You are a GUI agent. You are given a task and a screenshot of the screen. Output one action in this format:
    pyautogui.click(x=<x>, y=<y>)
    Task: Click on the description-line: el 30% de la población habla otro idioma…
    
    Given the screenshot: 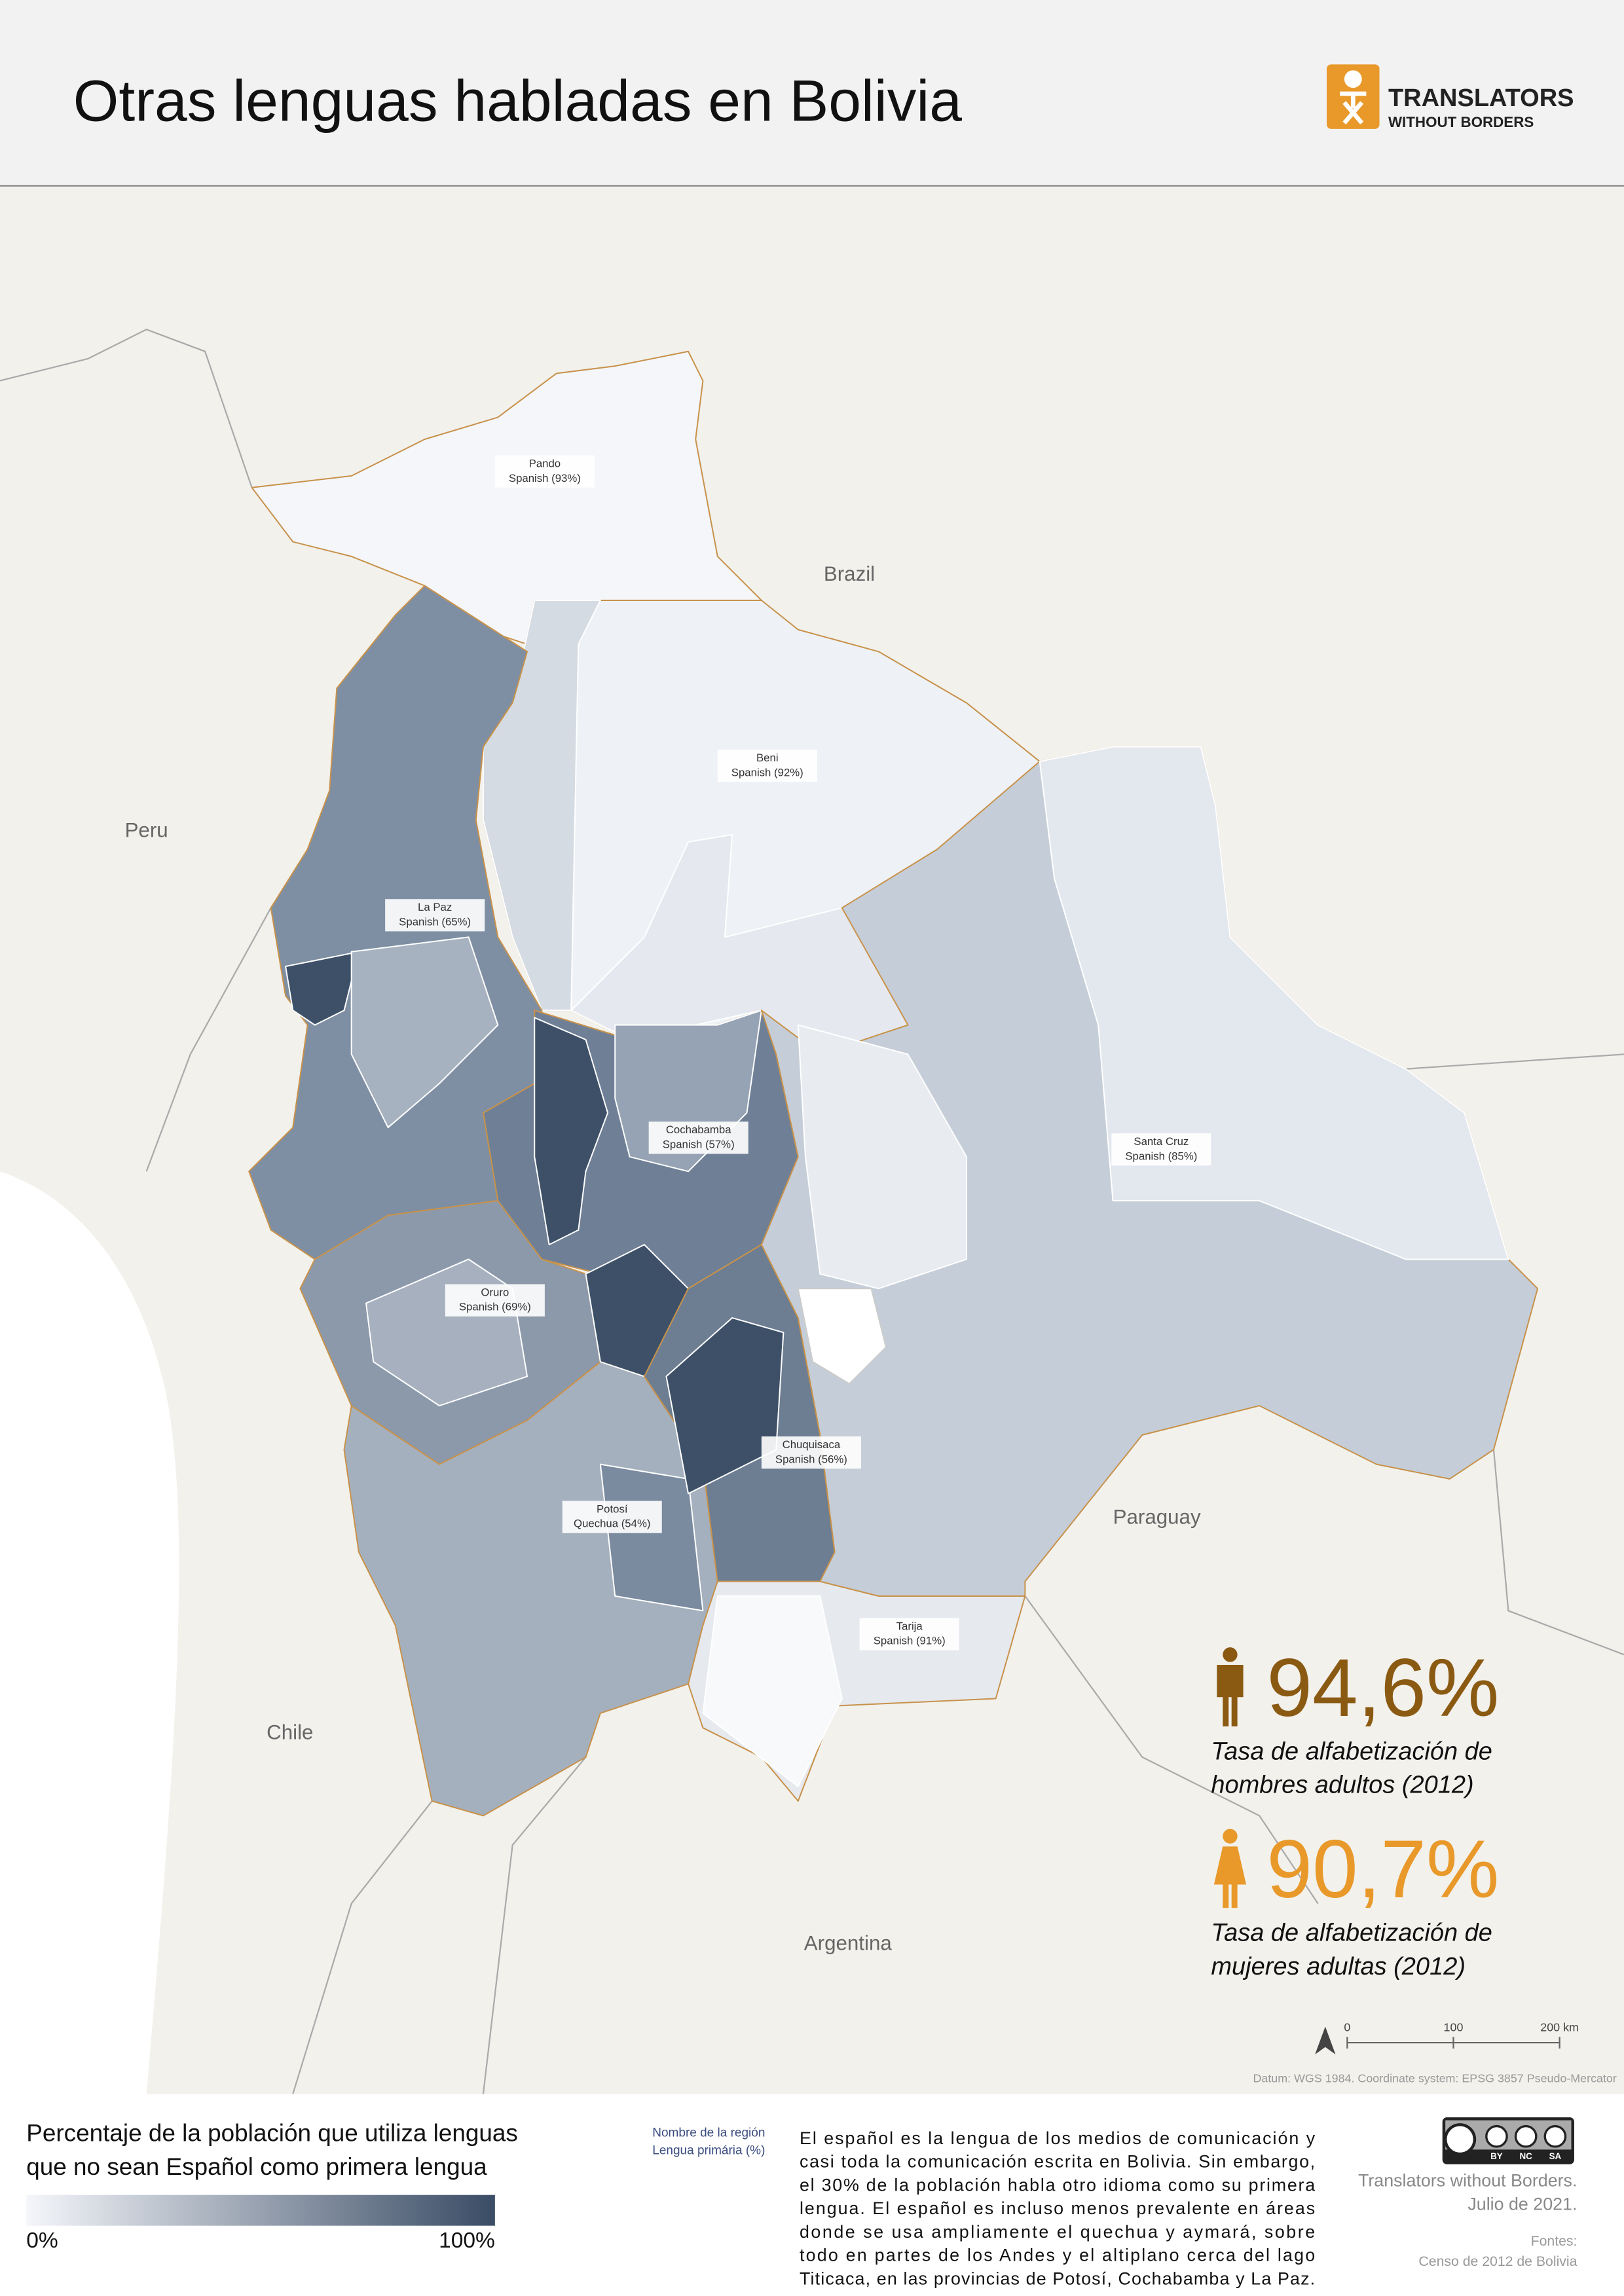 What is the action you would take?
    pyautogui.click(x=1057, y=2185)
    